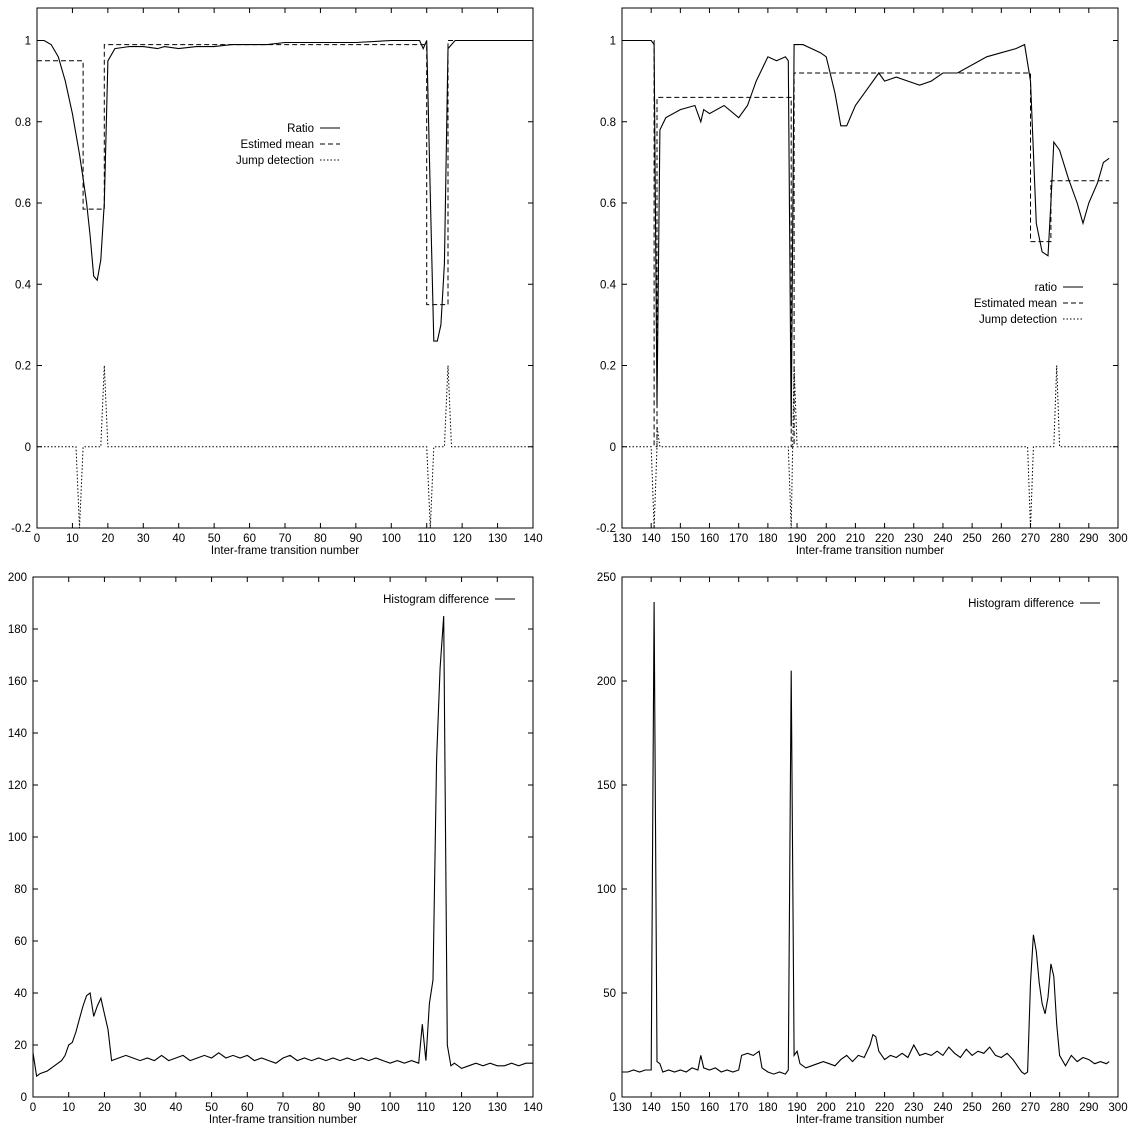 The width and height of the screenshot is (1128, 1137). What do you see at coordinates (1046, 288) in the screenshot?
I see `legend-label: ratio` at bounding box center [1046, 288].